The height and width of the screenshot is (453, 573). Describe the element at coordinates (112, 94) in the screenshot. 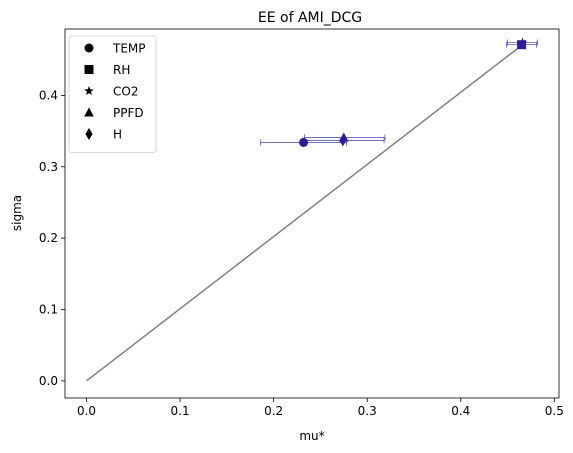

I see `legend: TEMP RH CO2 PPFD H` at that location.